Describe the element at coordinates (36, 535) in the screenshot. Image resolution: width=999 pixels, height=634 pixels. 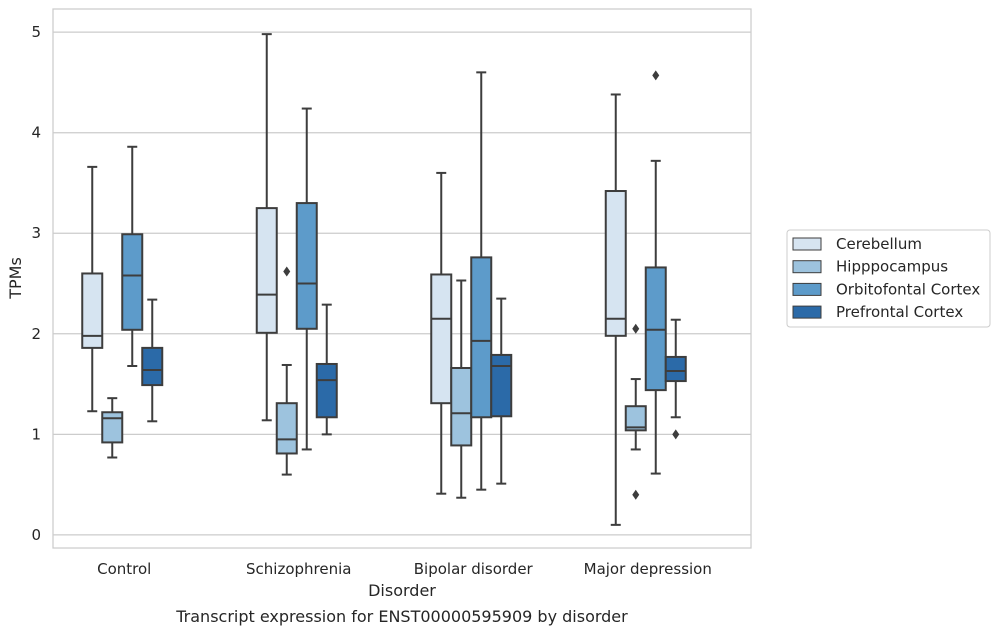
I see `y-tick-label: 0` at that location.